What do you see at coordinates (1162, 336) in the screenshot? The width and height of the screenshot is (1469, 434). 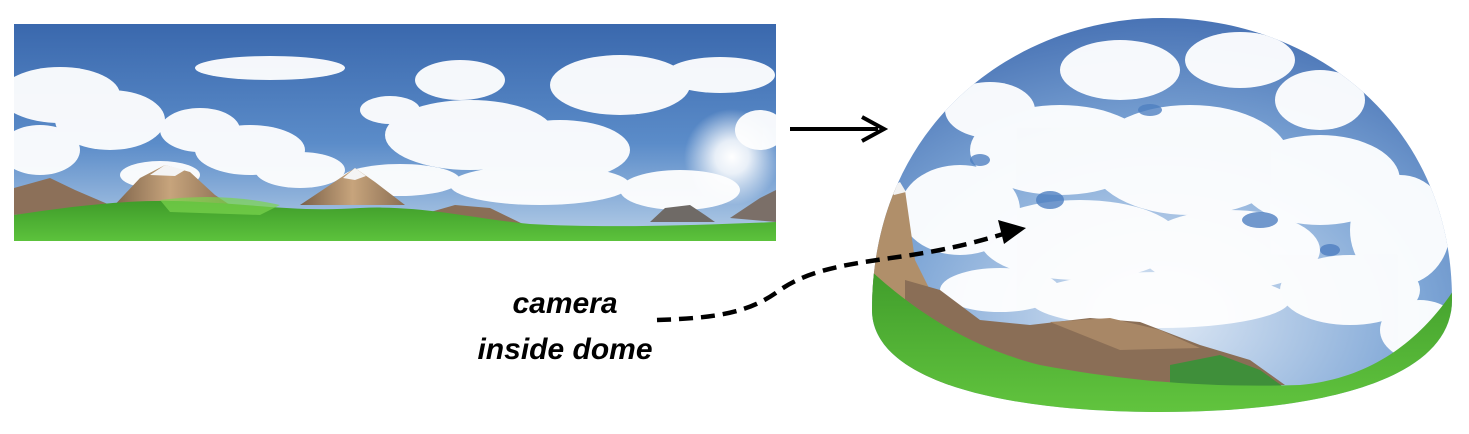 I see `dome-grass` at bounding box center [1162, 336].